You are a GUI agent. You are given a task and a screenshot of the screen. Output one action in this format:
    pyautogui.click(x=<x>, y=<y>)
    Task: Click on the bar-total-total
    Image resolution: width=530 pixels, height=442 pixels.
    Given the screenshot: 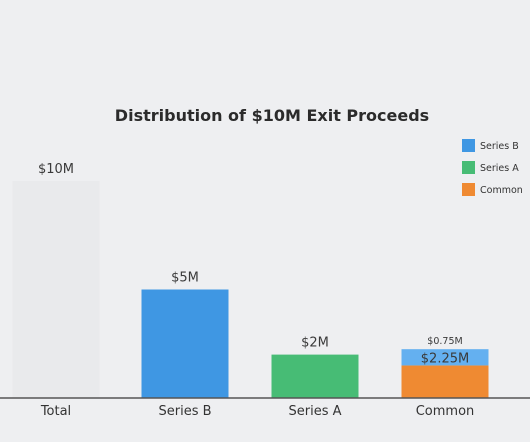 What is the action you would take?
    pyautogui.click(x=56, y=289)
    